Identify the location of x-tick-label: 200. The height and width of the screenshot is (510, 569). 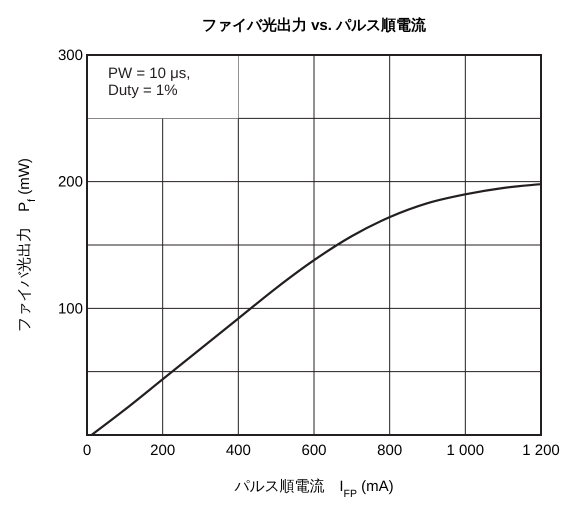
(163, 450).